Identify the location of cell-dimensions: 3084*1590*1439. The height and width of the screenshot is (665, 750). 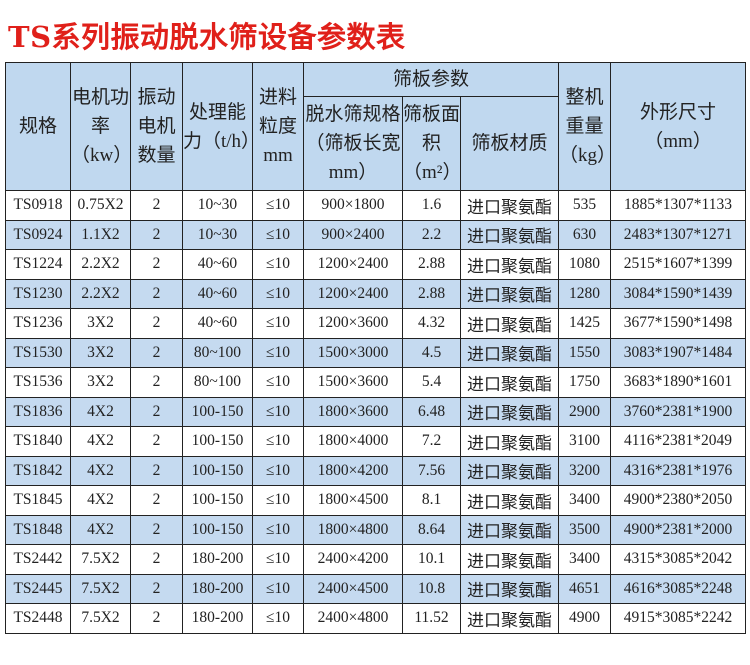
(678, 293).